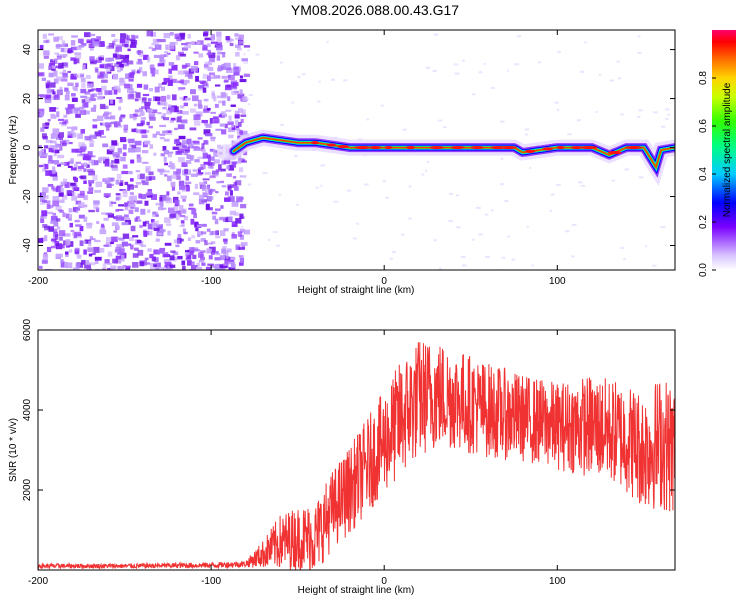 The image size is (750, 600). Describe the element at coordinates (703, 126) in the screenshot. I see `colorbar-tick-label: 0.6` at that location.